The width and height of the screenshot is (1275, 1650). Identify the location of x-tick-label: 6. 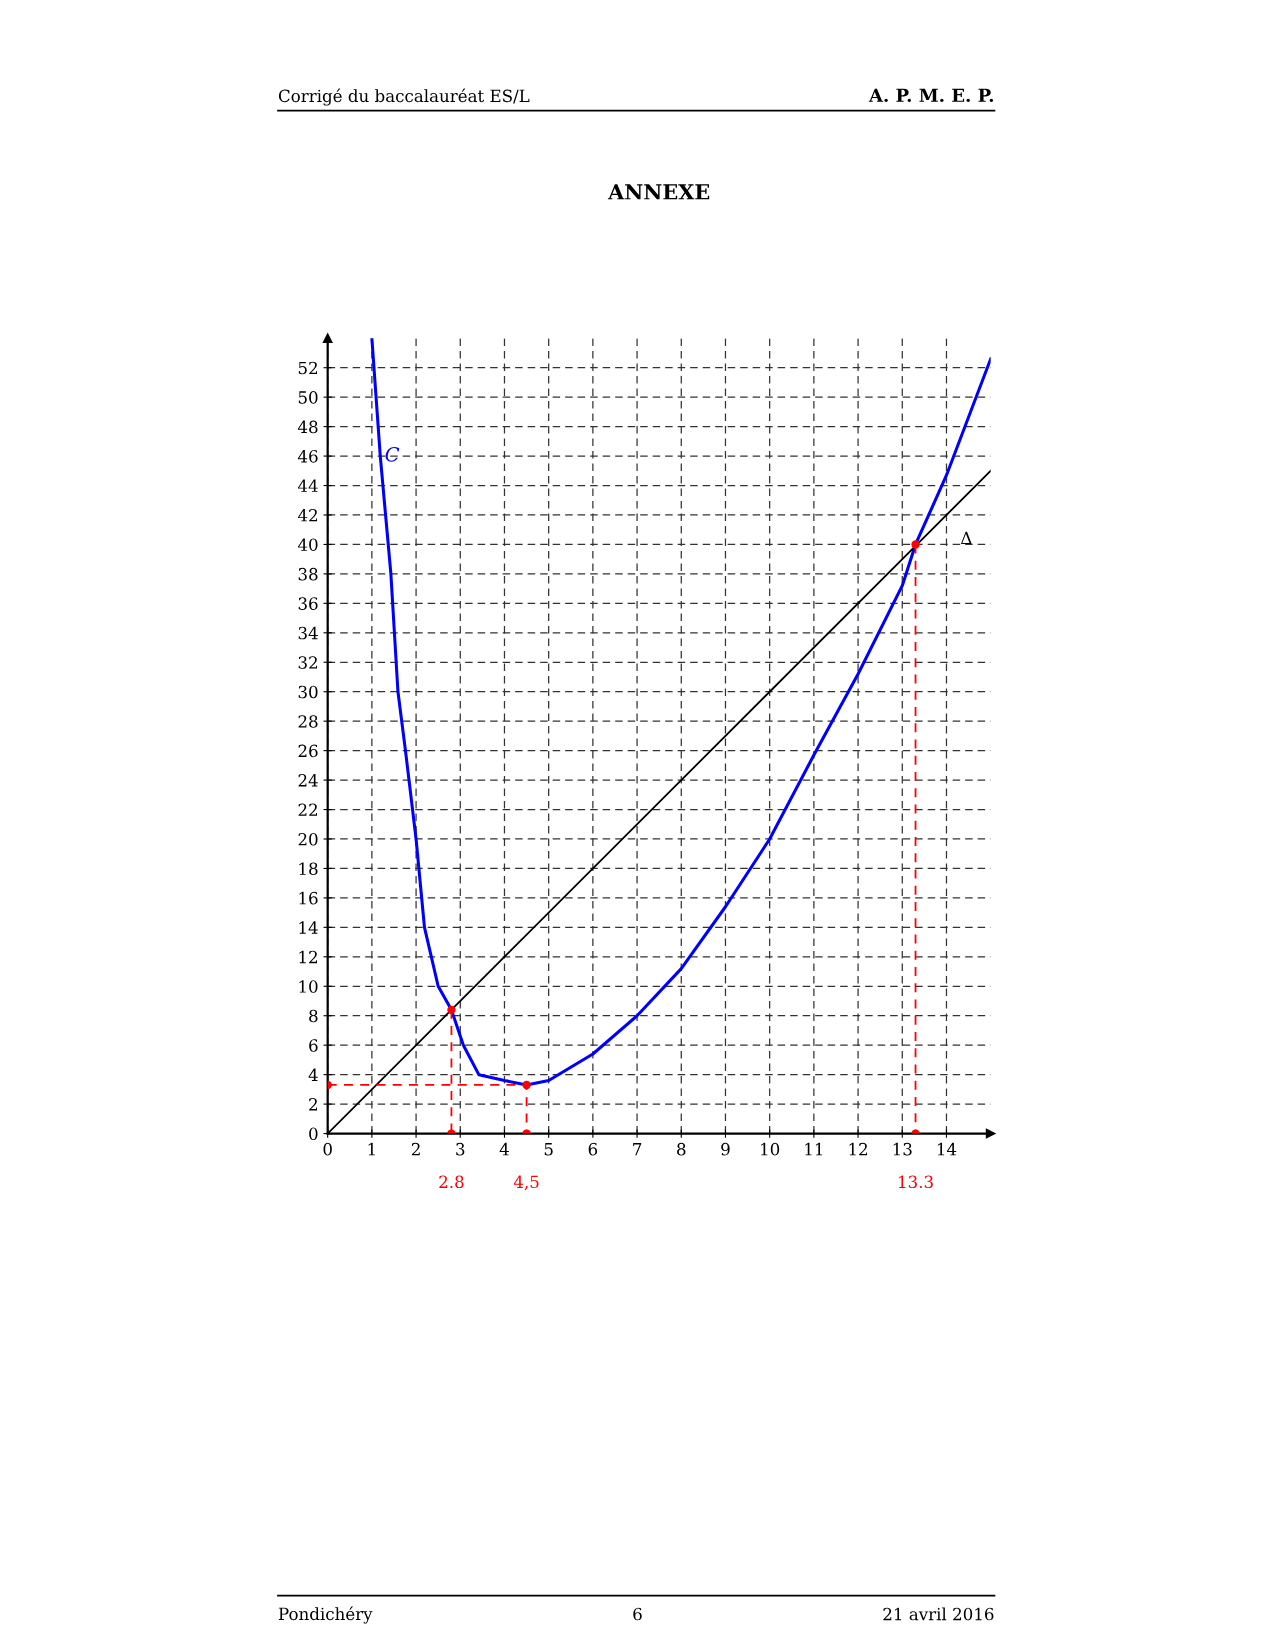
(593, 1149).